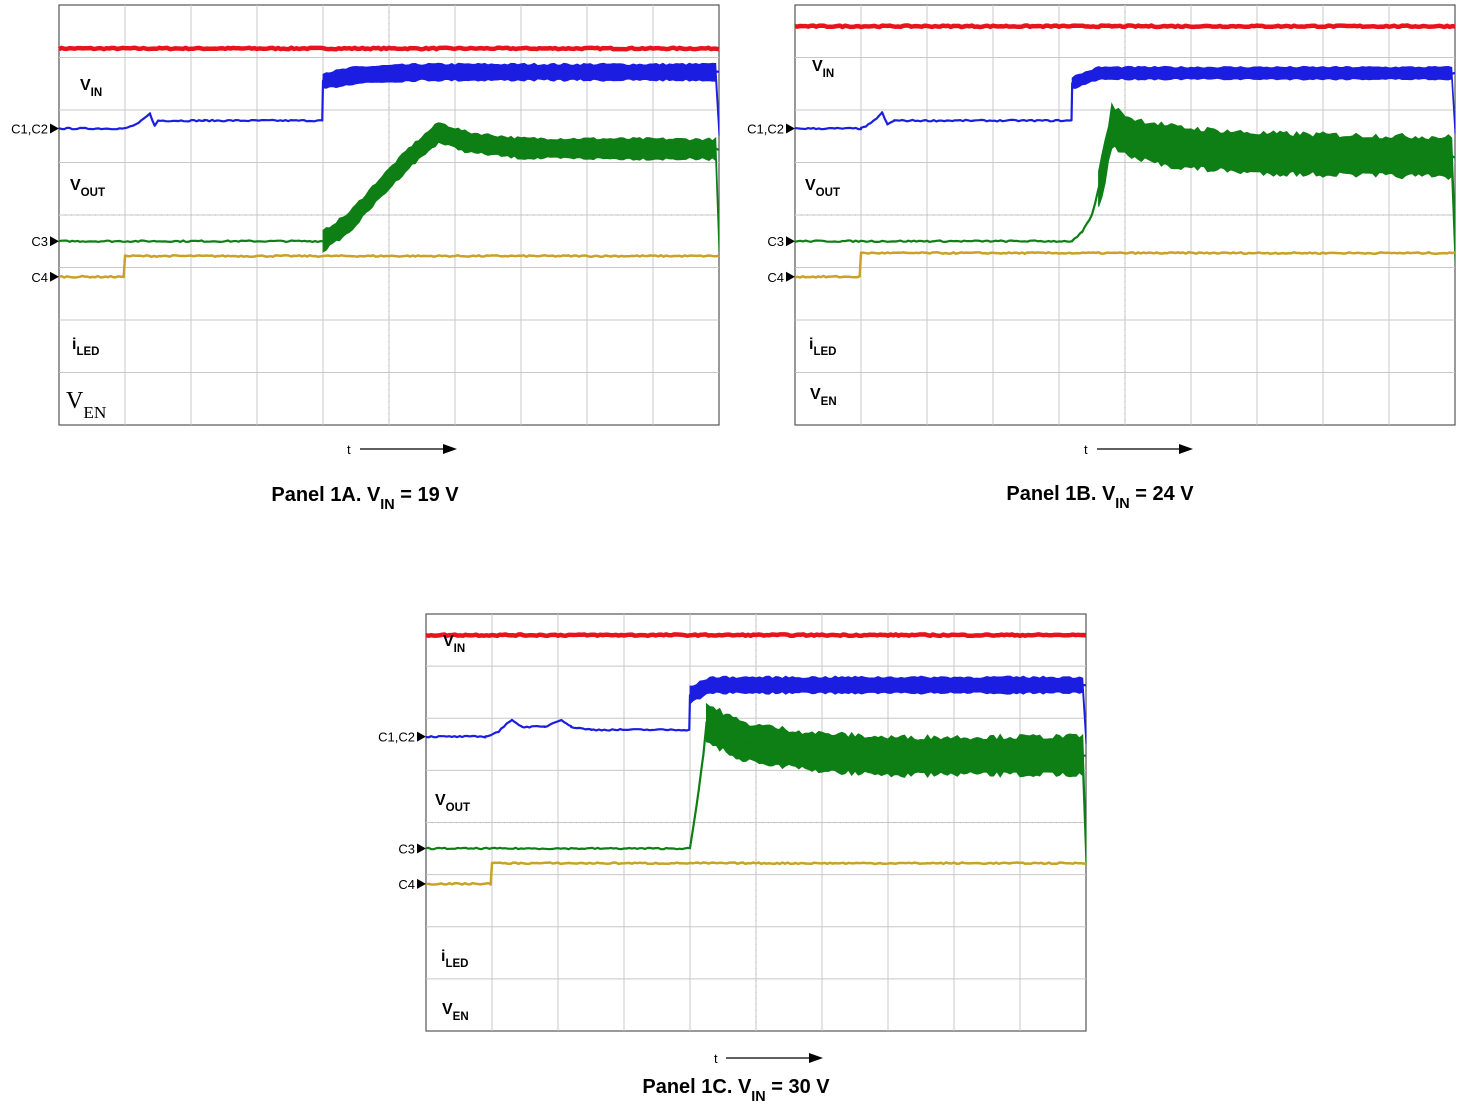  What do you see at coordinates (427, 495) in the screenshot?
I see `caption-suffix: = 19 V` at bounding box center [427, 495].